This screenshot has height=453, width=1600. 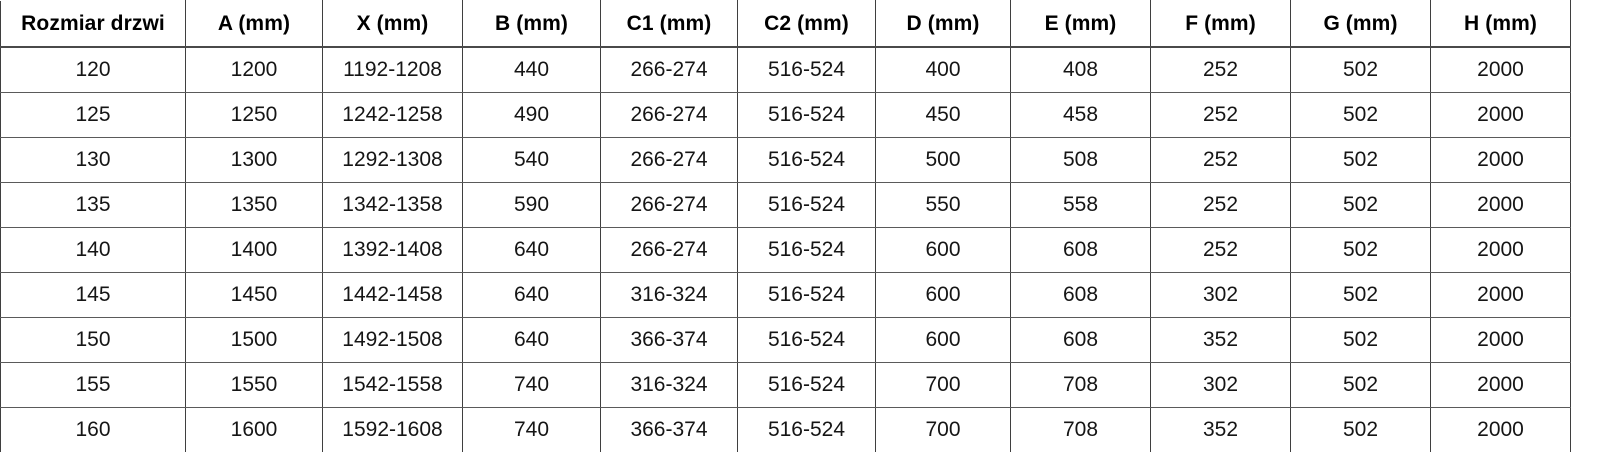 I want to click on cell-b: 490, so click(x=531, y=115).